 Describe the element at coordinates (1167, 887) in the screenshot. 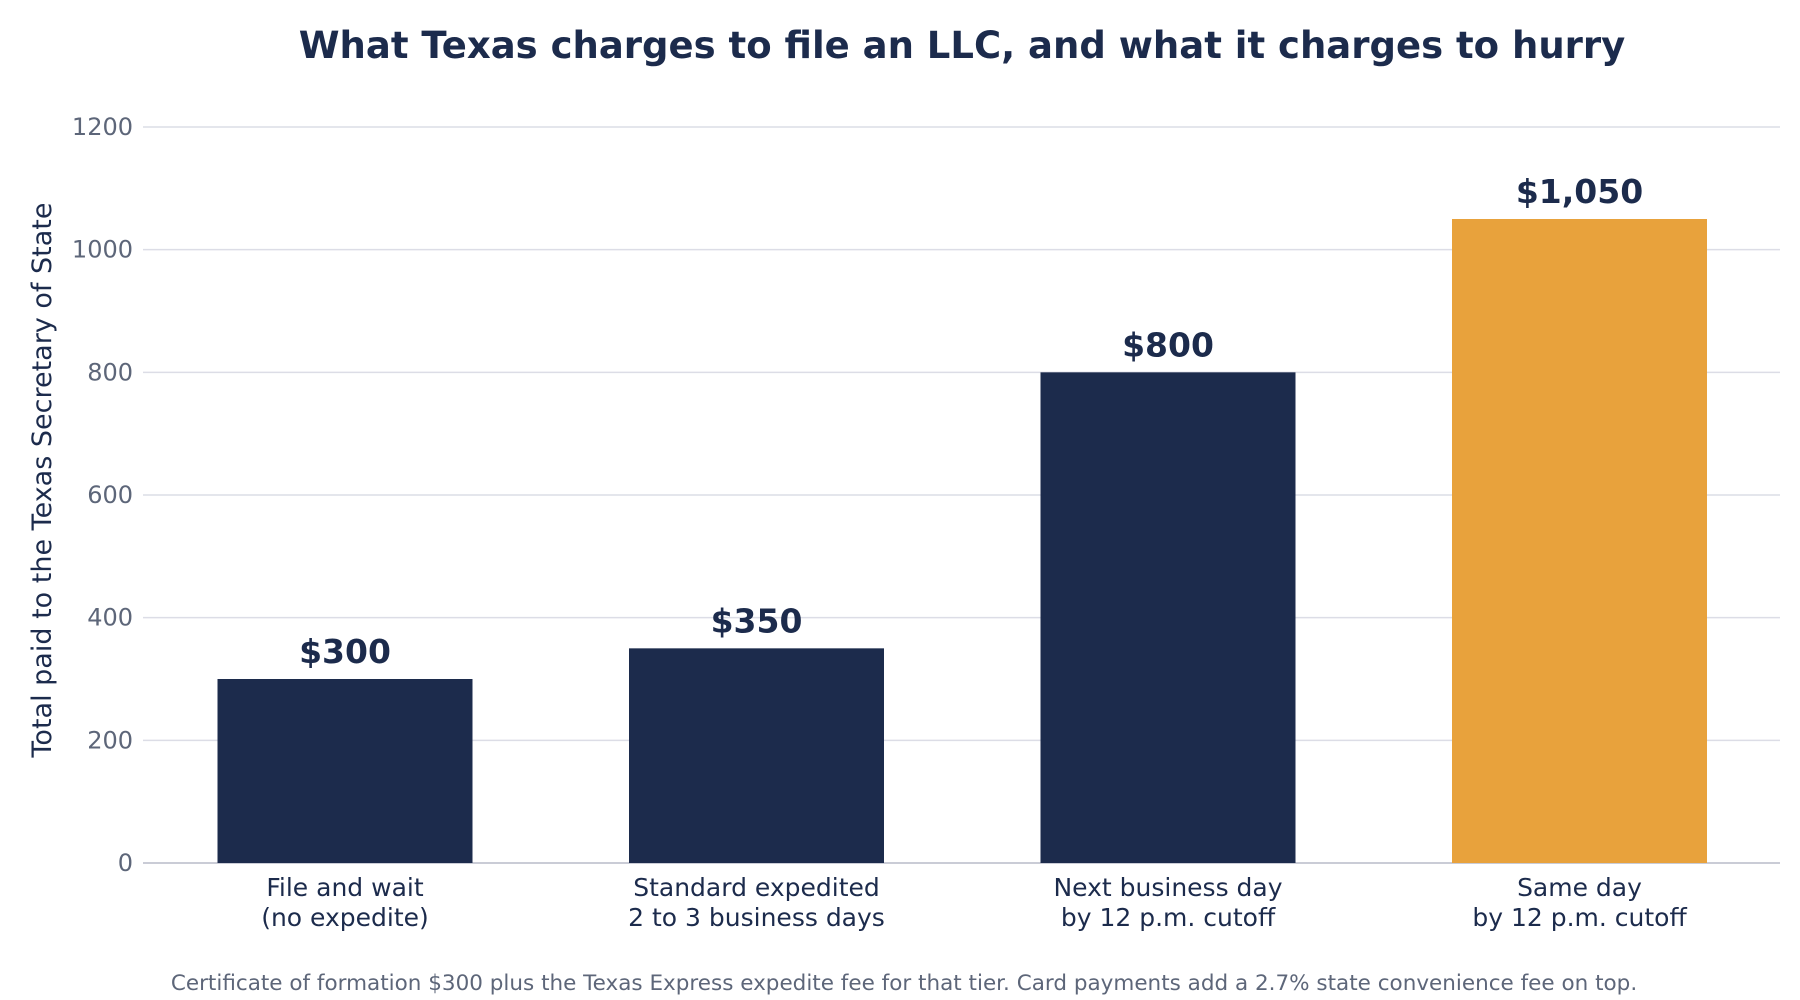

I see `x-tick-label: Next business day` at that location.